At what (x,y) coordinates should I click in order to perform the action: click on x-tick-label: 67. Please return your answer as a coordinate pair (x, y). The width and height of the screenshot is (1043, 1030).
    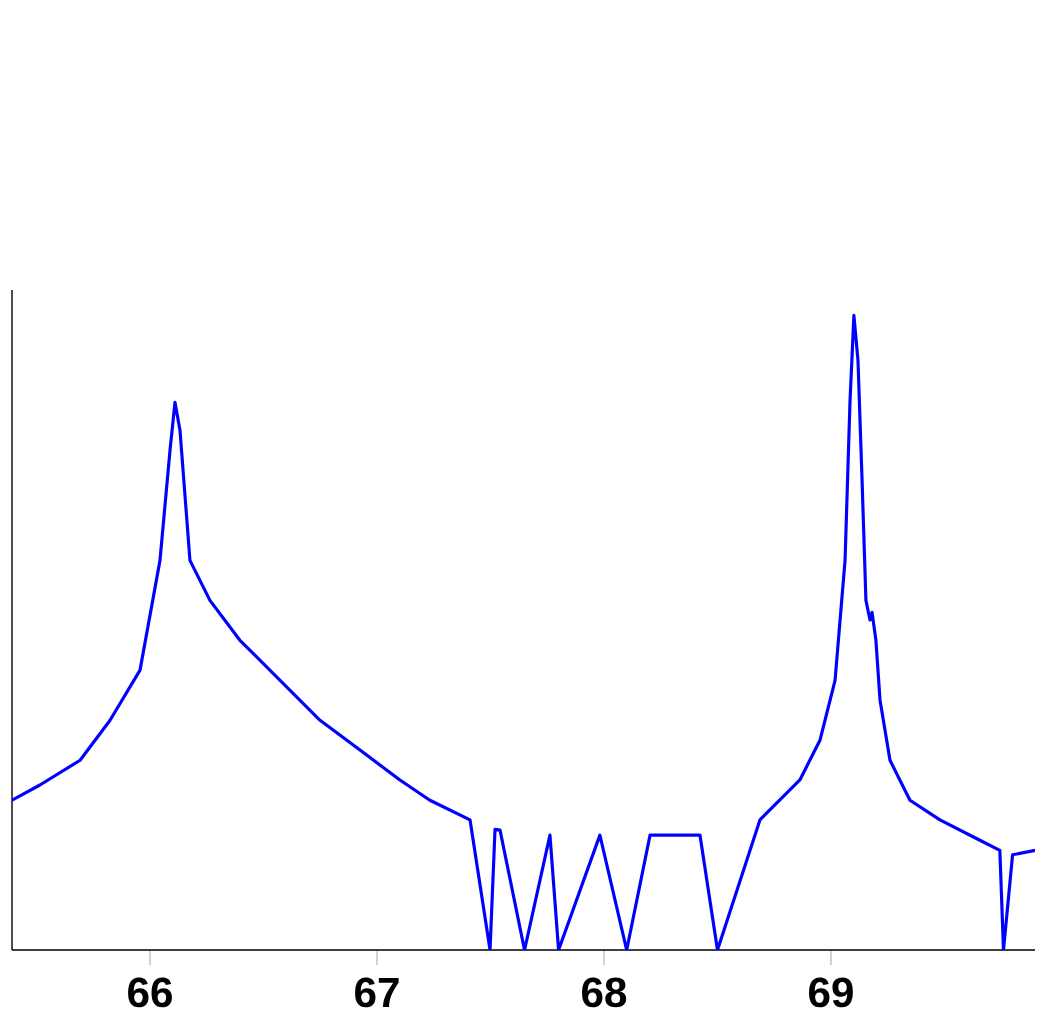
    Looking at the image, I should click on (377, 992).